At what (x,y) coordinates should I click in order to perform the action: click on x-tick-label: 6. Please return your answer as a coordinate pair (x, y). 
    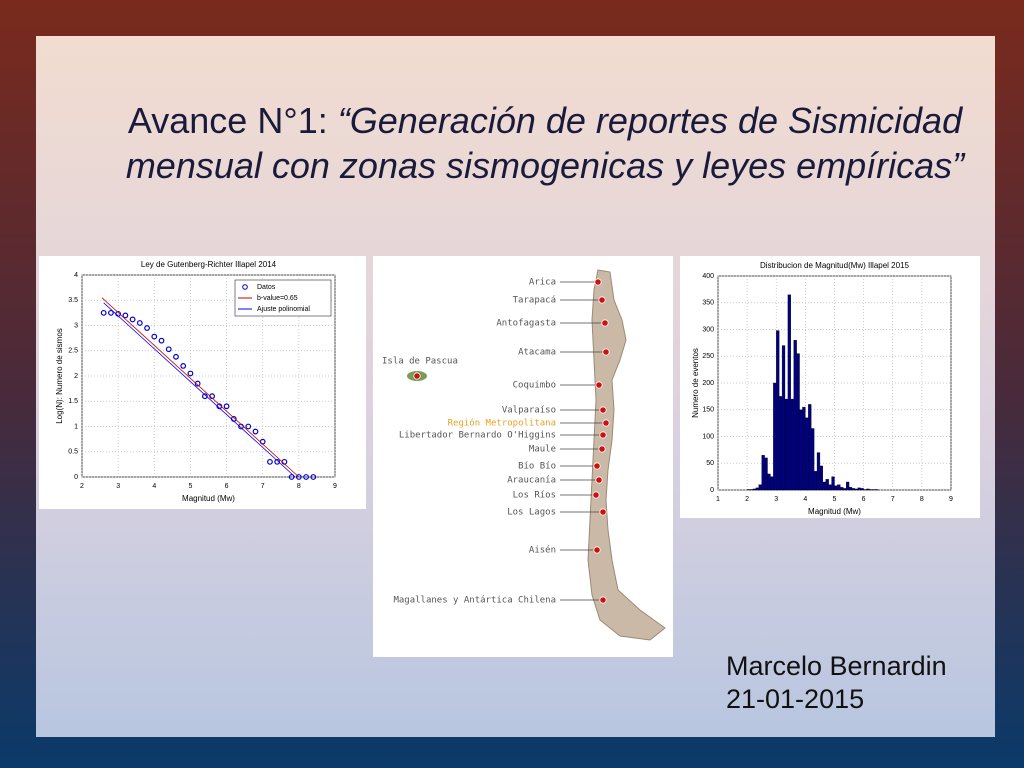
    Looking at the image, I should click on (227, 486).